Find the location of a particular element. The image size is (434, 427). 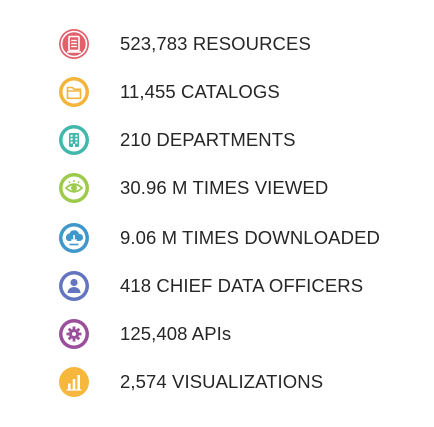

stat-label-visualizations: 2,574 VISUALIZATIONS is located at coordinates (222, 381).